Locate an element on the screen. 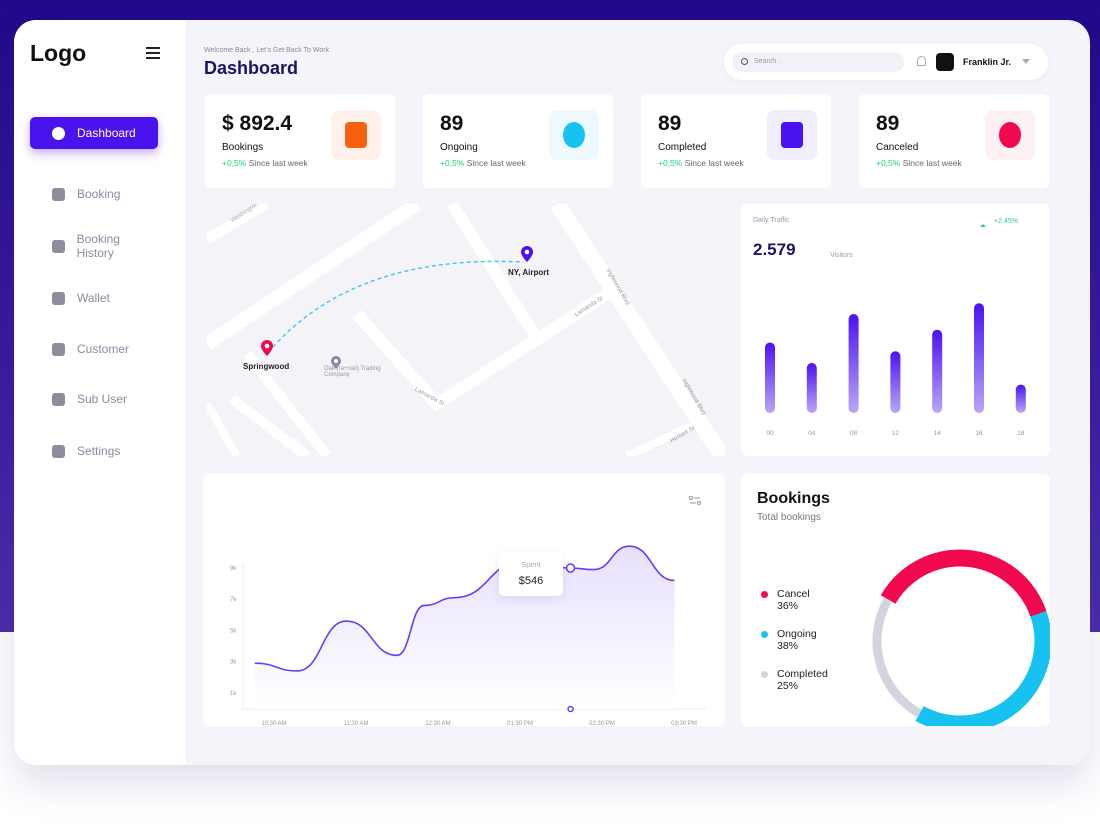  origin-pin-icon is located at coordinates (267, 348).